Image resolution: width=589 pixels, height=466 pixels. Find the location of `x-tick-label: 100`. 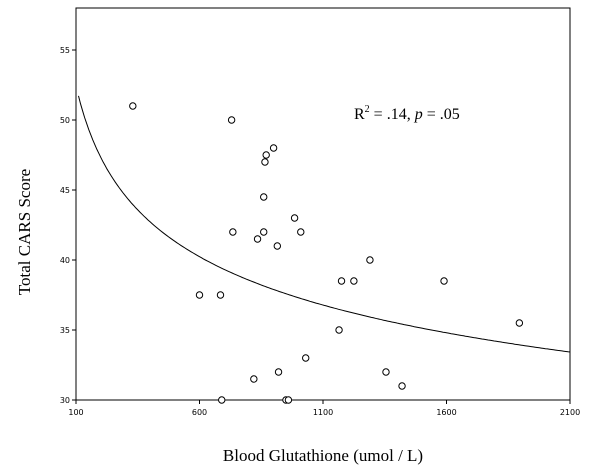

x-tick-label: 100 is located at coordinates (75, 412).